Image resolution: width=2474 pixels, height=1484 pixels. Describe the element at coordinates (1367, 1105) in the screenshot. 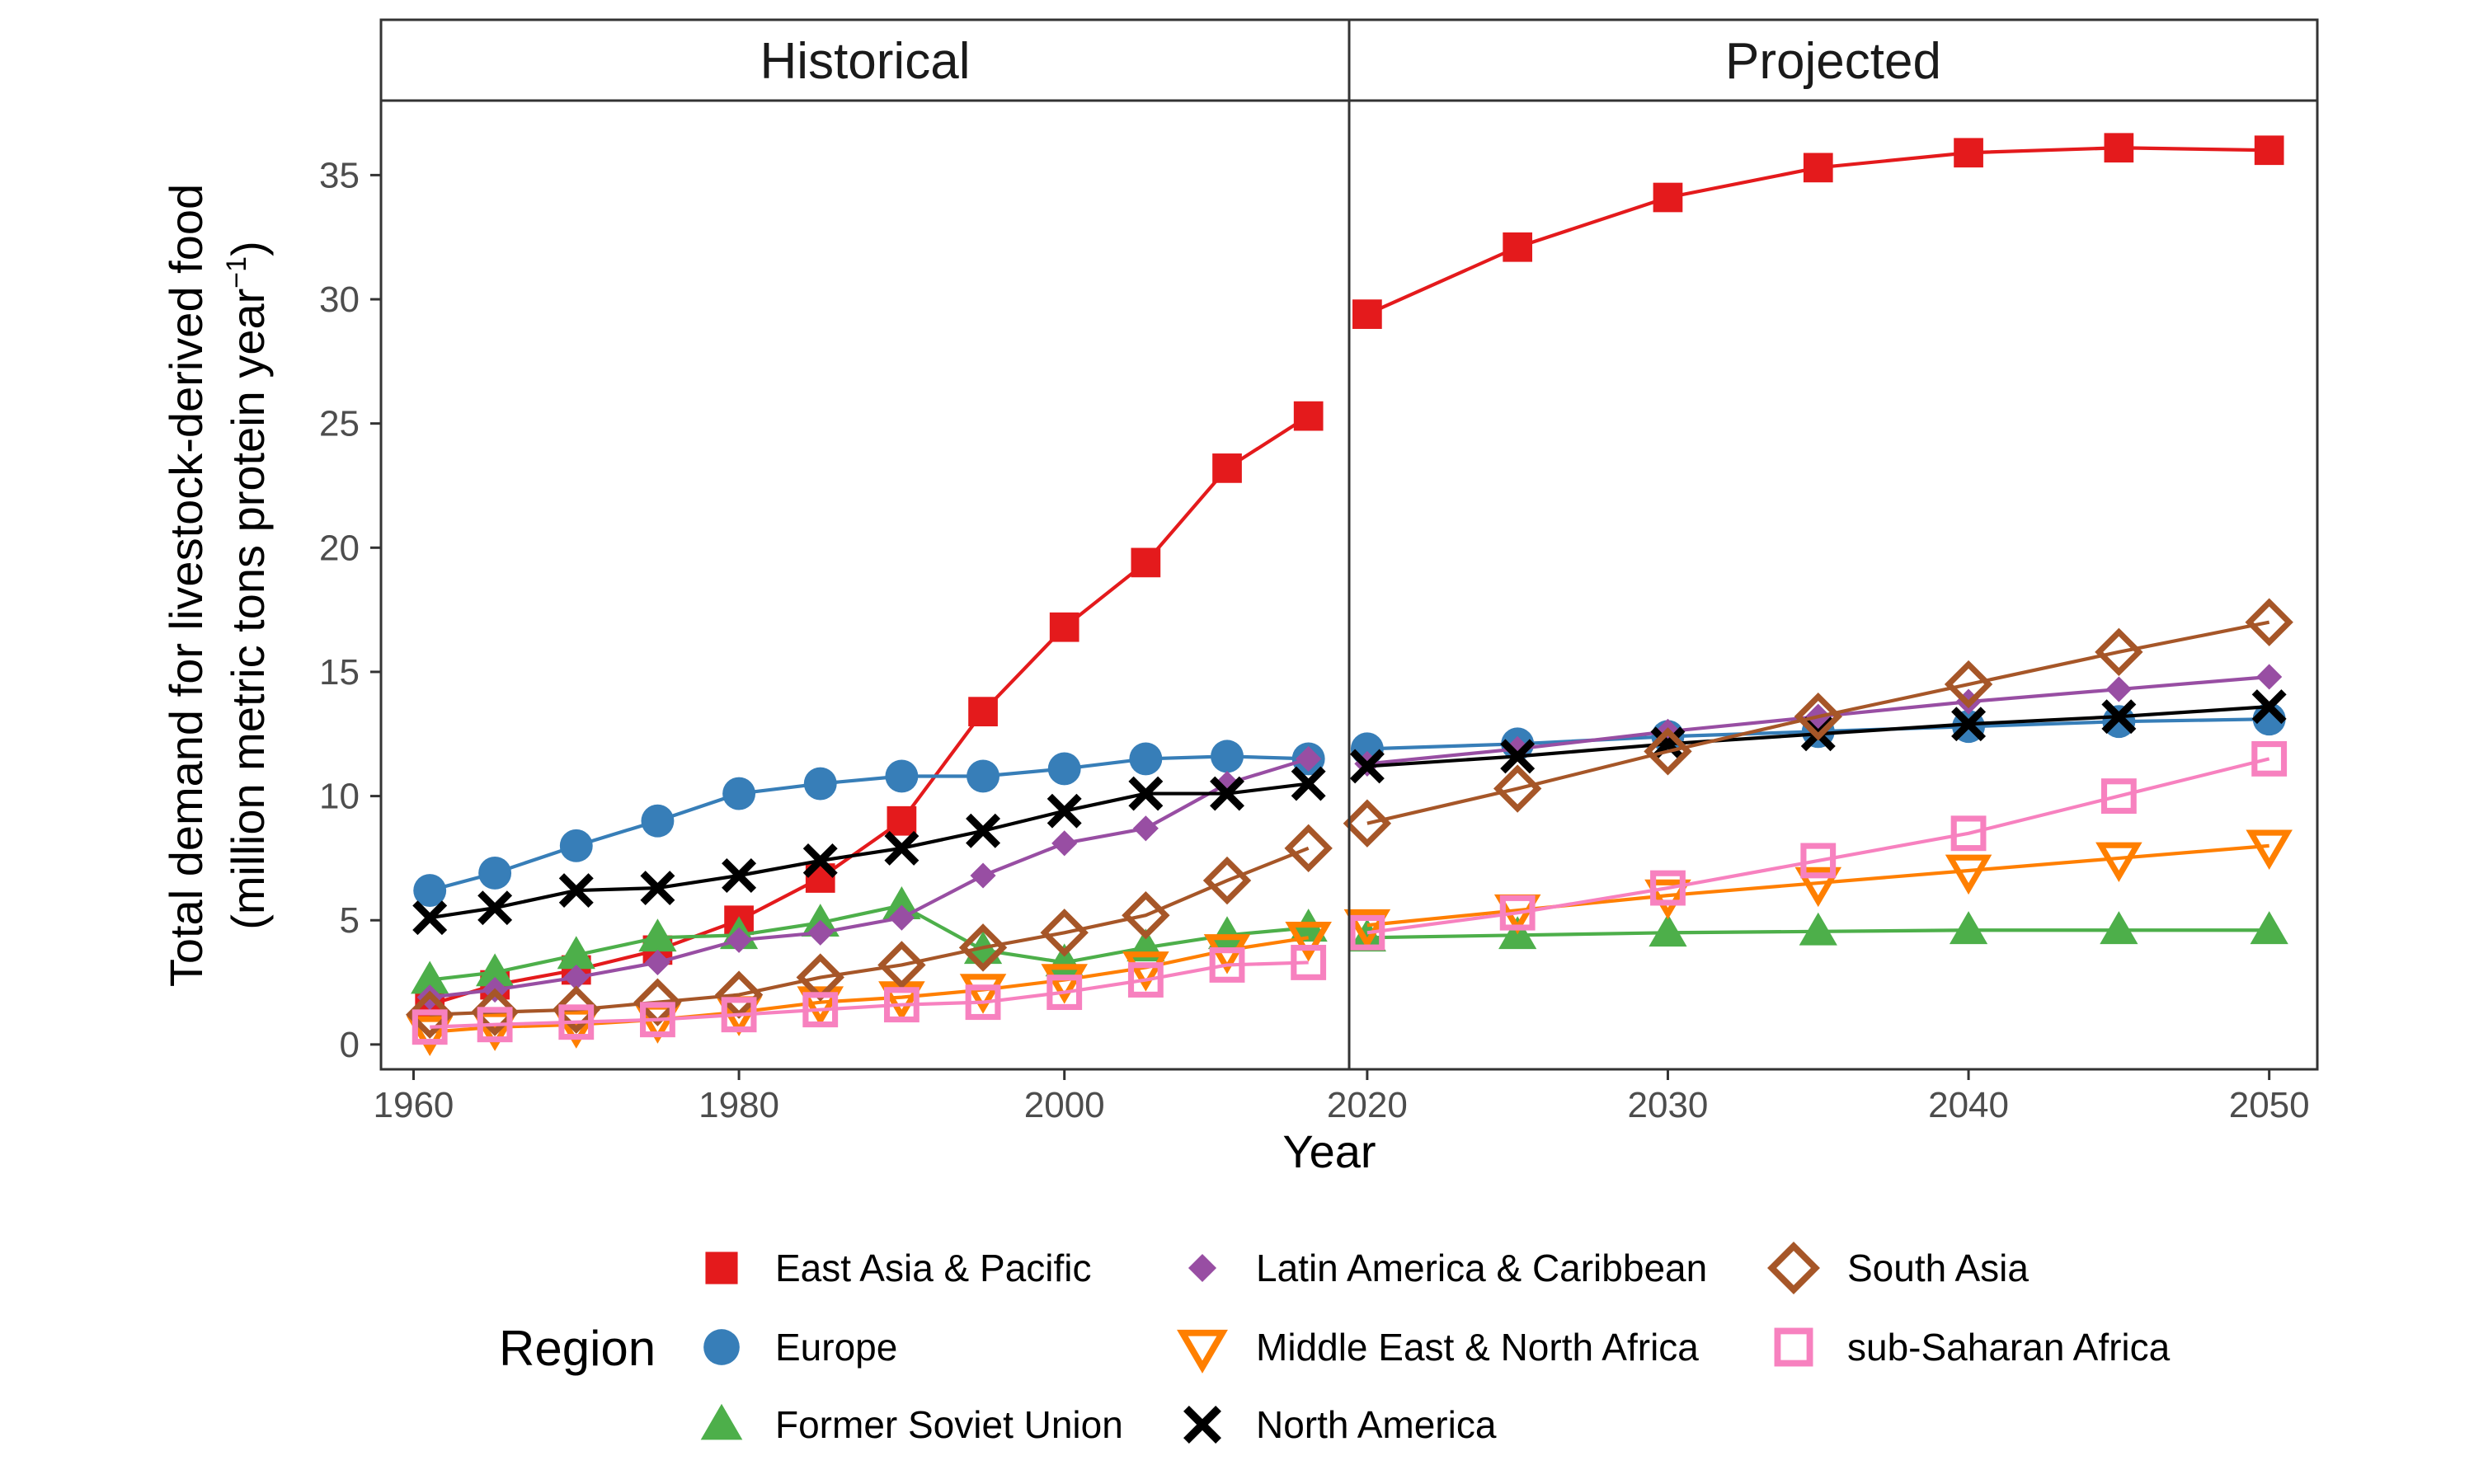

I see `x-tick-label: 2020` at that location.